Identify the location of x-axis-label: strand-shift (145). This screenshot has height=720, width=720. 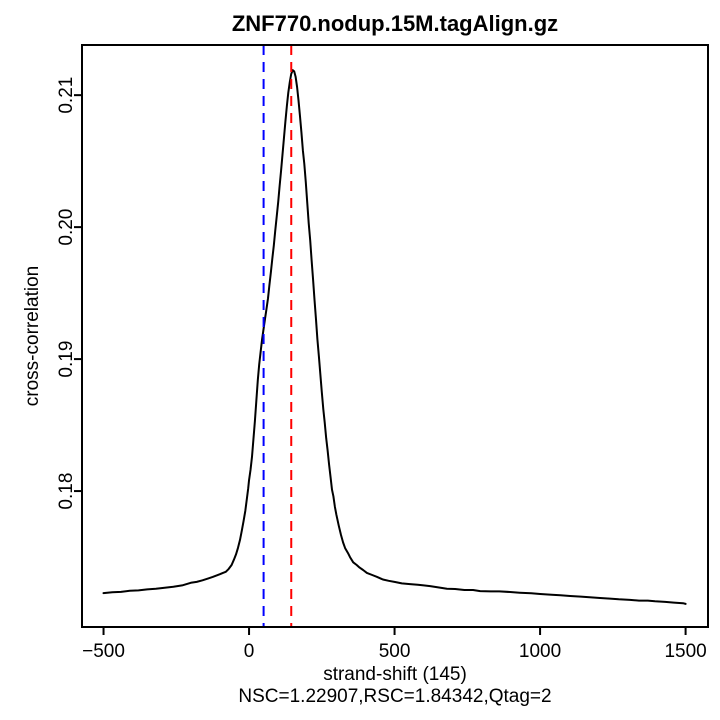
(395, 674).